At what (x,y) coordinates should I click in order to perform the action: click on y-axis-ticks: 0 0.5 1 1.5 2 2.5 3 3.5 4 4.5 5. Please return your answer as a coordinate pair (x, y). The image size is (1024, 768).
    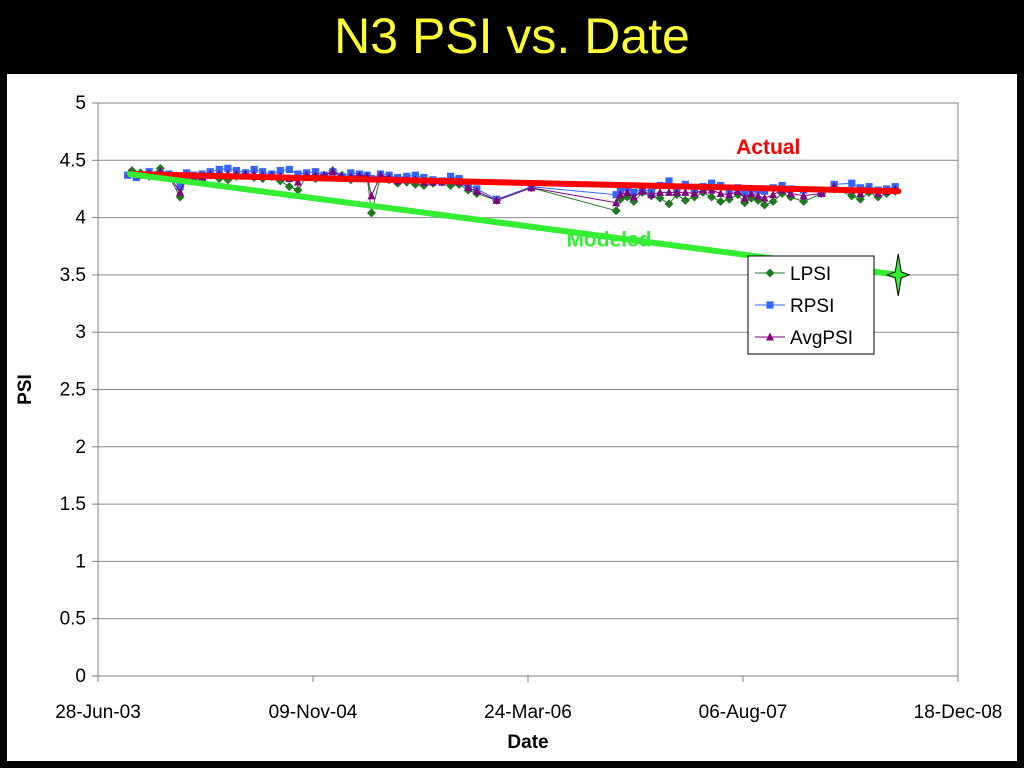
    Looking at the image, I should click on (79, 390).